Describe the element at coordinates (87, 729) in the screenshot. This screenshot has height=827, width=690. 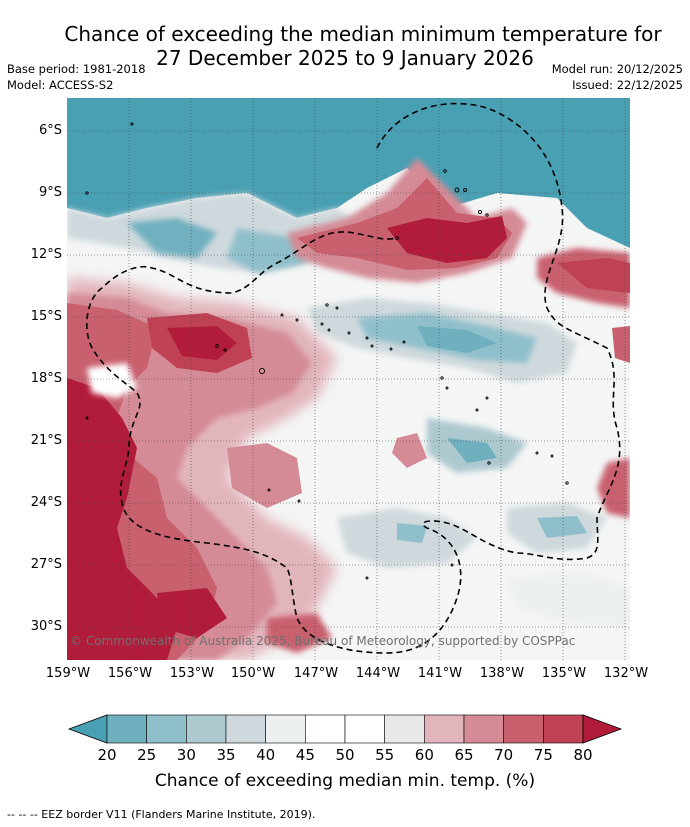
I see `colorbar-low-extend` at that location.